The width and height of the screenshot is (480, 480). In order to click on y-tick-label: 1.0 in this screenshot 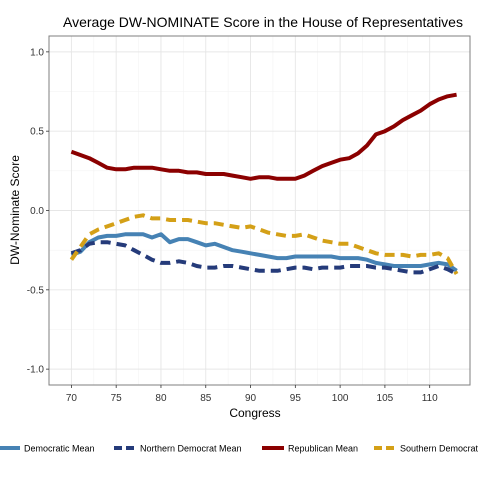, I will do `click(37, 52)`.